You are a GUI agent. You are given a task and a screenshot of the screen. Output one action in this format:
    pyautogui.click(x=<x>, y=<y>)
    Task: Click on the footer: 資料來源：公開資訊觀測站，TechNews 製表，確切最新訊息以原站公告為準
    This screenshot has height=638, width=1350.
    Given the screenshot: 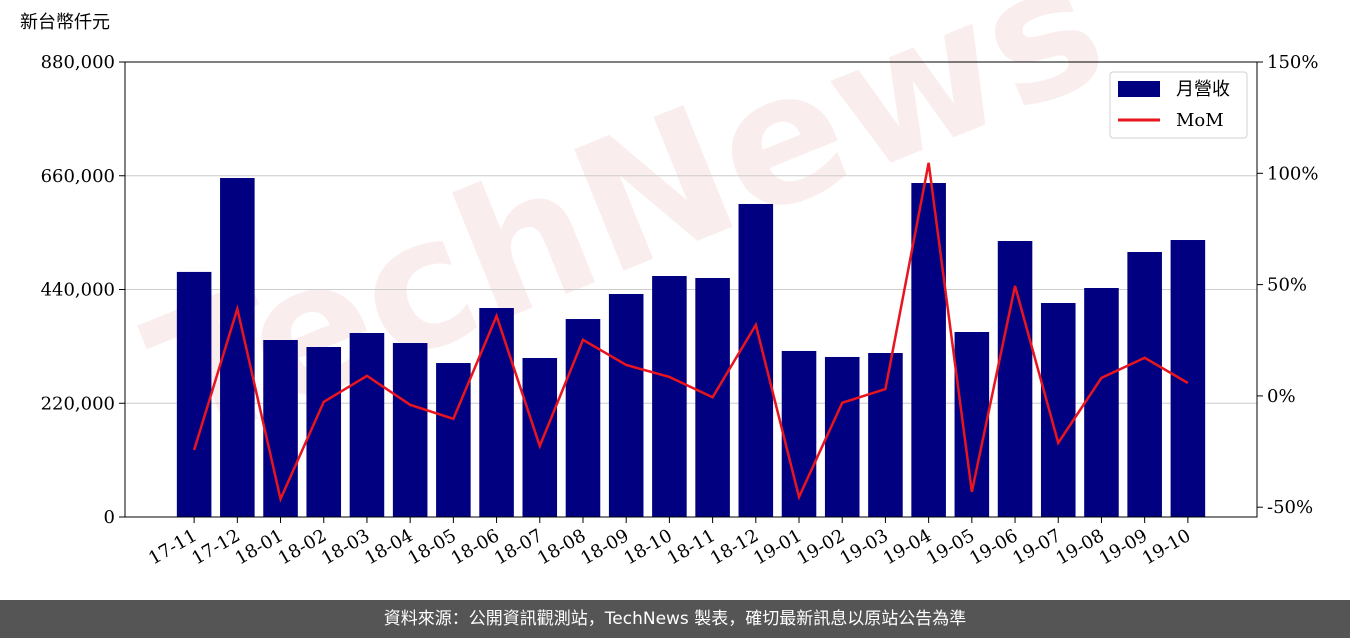 What is the action you would take?
    pyautogui.click(x=675, y=619)
    